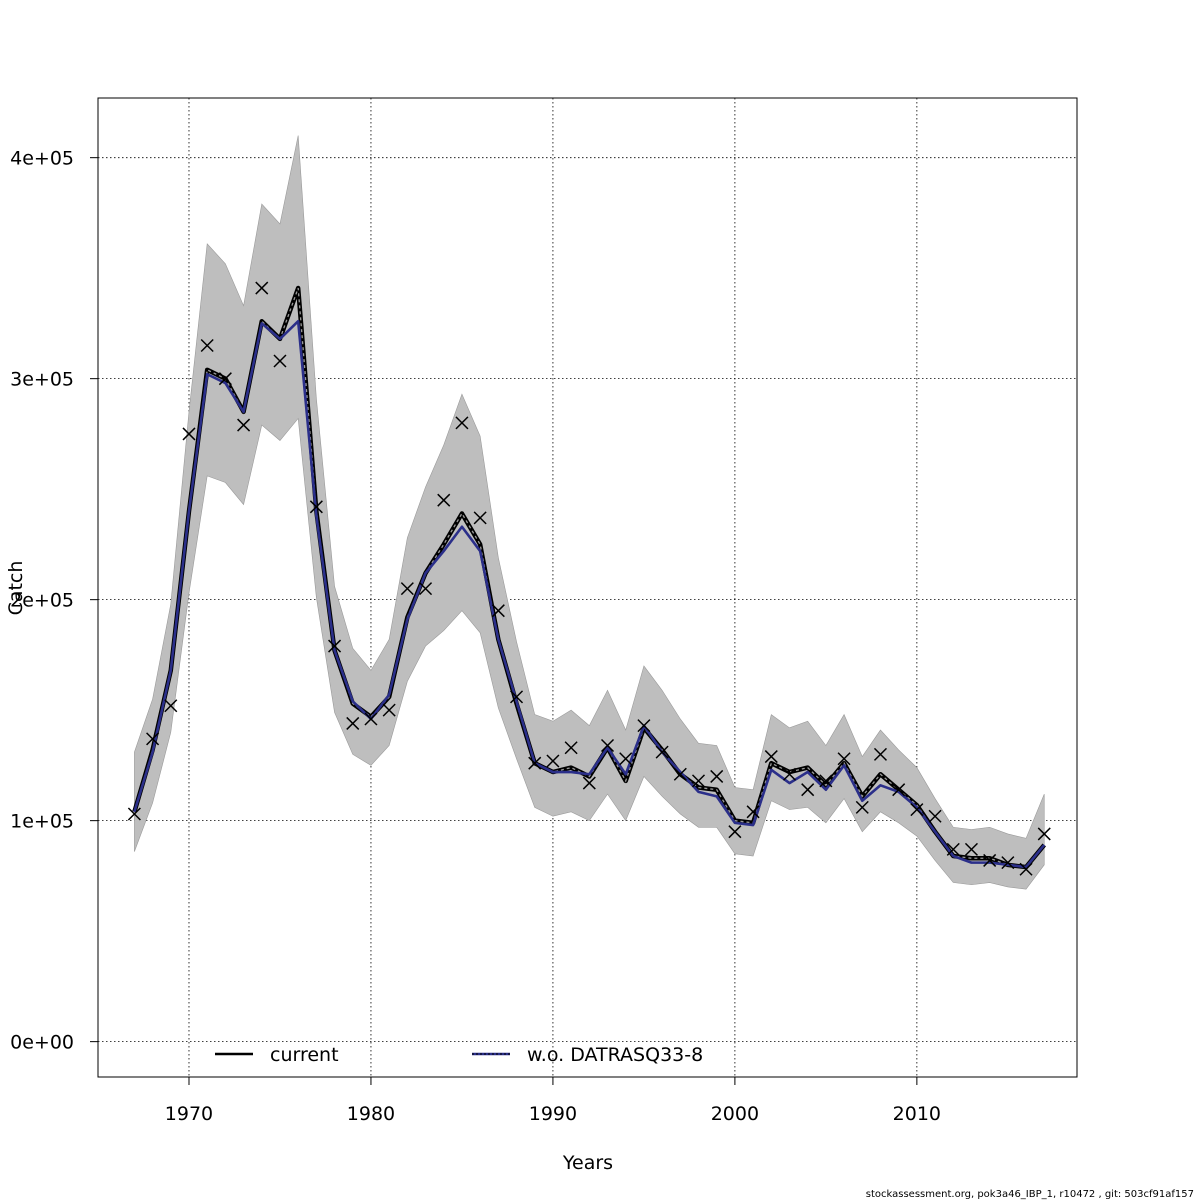 This screenshot has height=1200, width=1200. I want to click on x-axis: 1970 1980 1990 2000 2010, so click(553, 1101).